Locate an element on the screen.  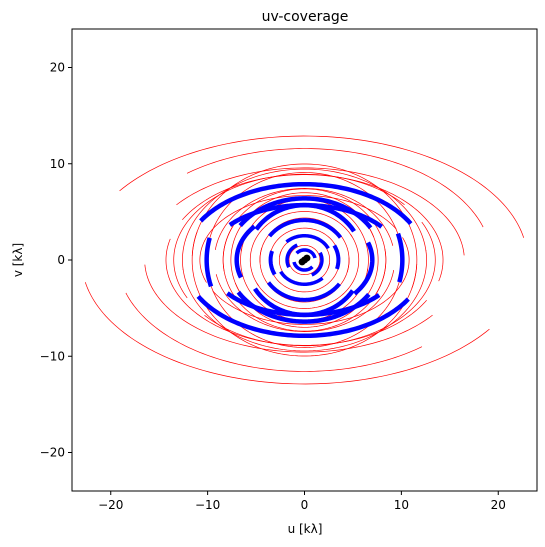
series-0-arc-5-mirror is located at coordinates (304, 301).